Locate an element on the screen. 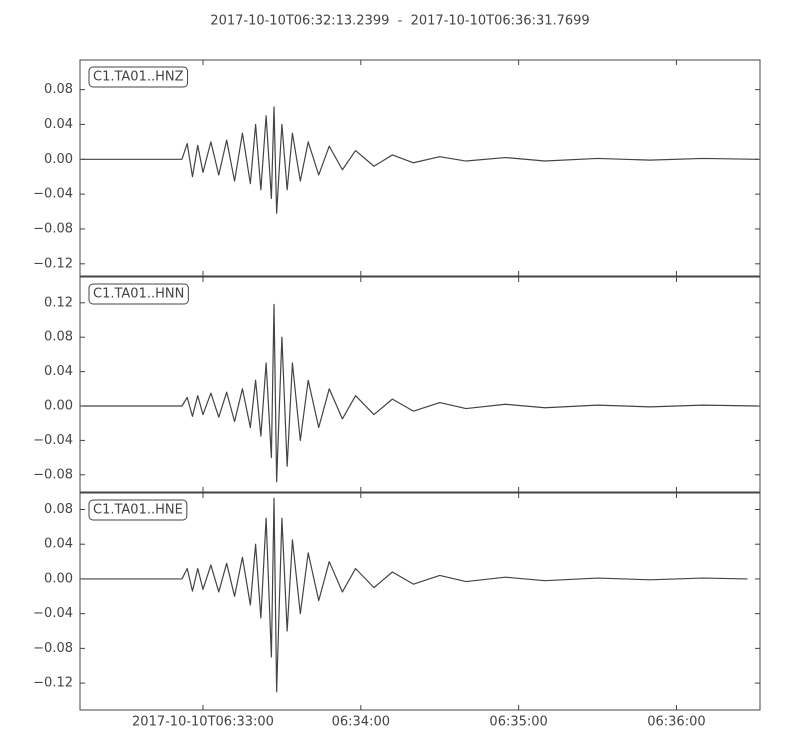 This screenshot has height=750, width=800. x-tick-label: 2017-10-10T06:33:00 is located at coordinates (203, 722).